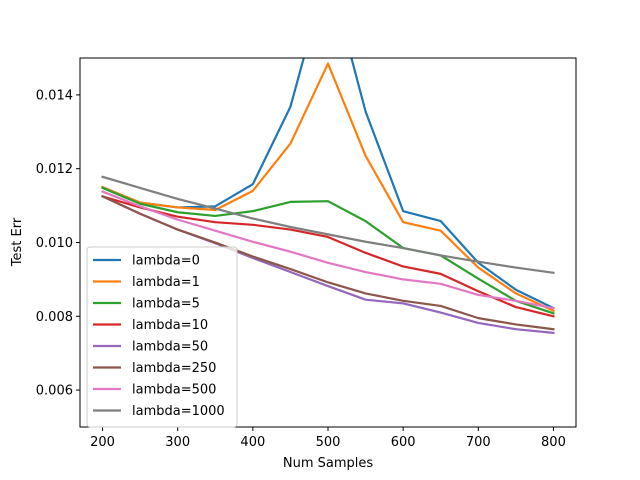 The image size is (640, 480). I want to click on x-tick-label: 400, so click(252, 442).